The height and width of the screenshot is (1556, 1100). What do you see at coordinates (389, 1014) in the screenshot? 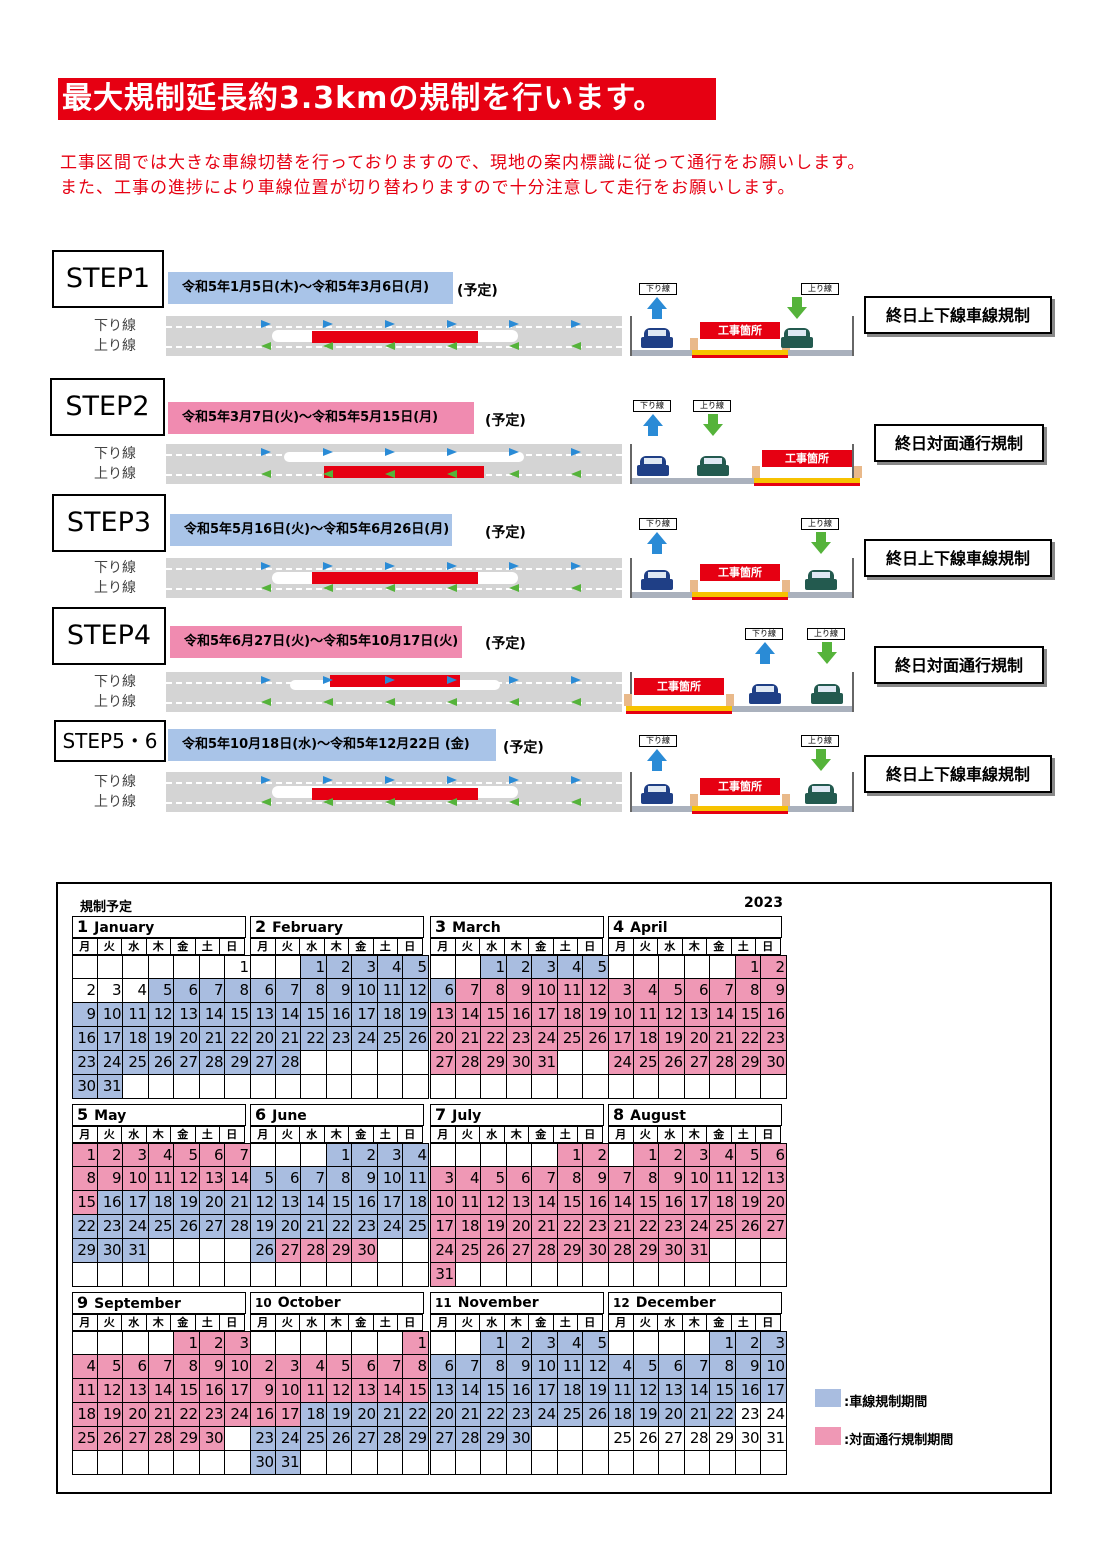
I see `calendar-day: 18` at bounding box center [389, 1014].